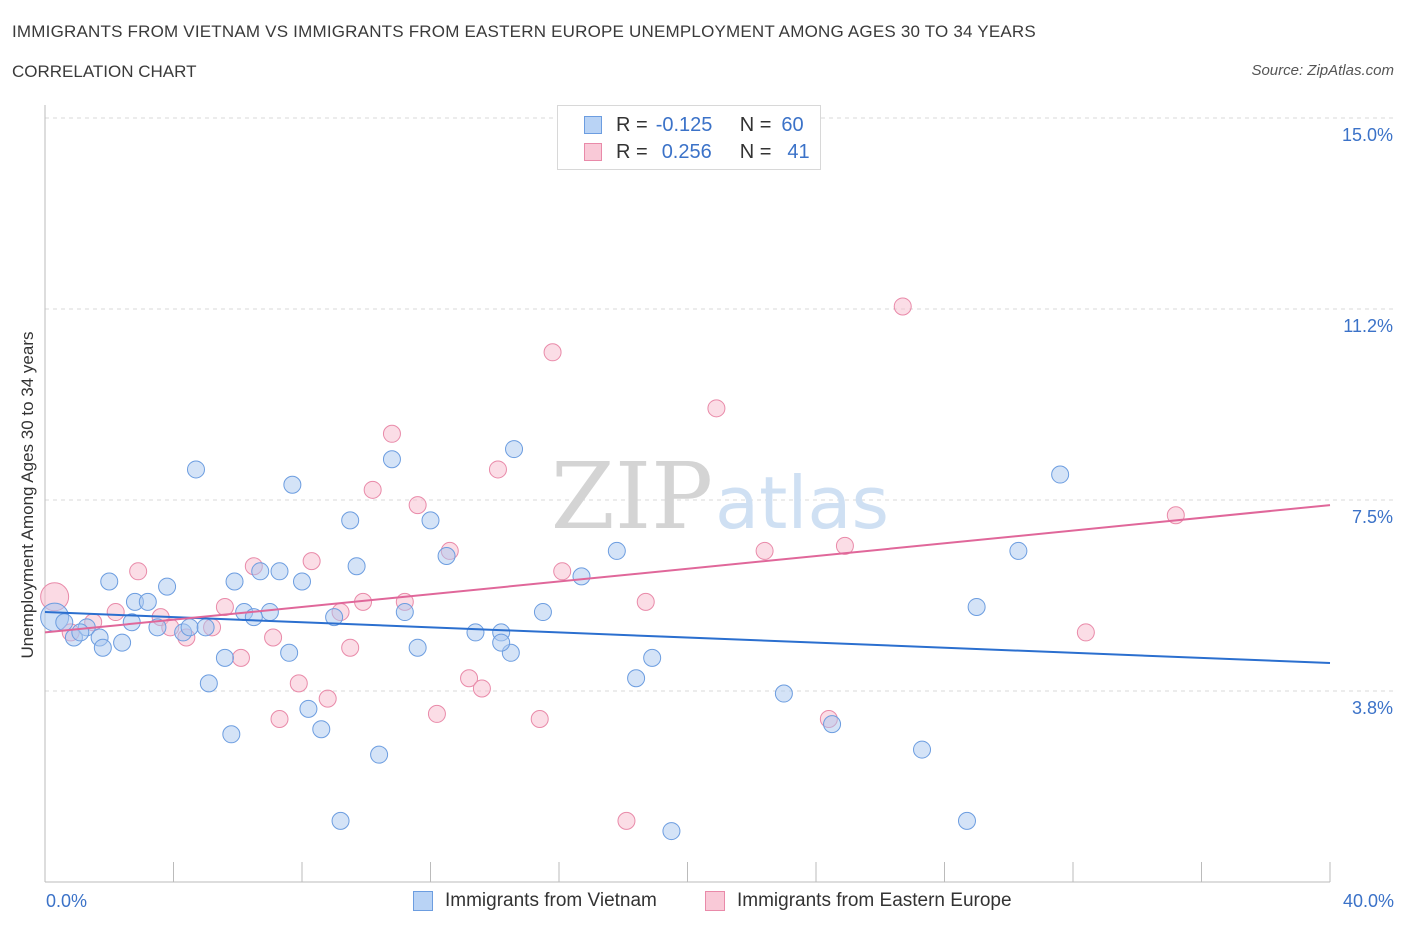  Describe the element at coordinates (593, 125) in the screenshot. I see `legend-swatch-blue` at that location.